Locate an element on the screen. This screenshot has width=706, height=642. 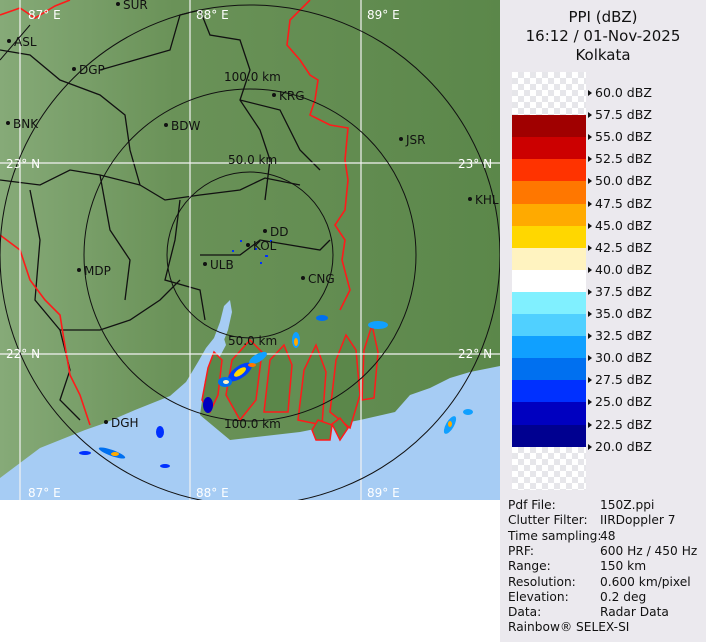
product-title: PPI (dBZ) is located at coordinates (603, 17).